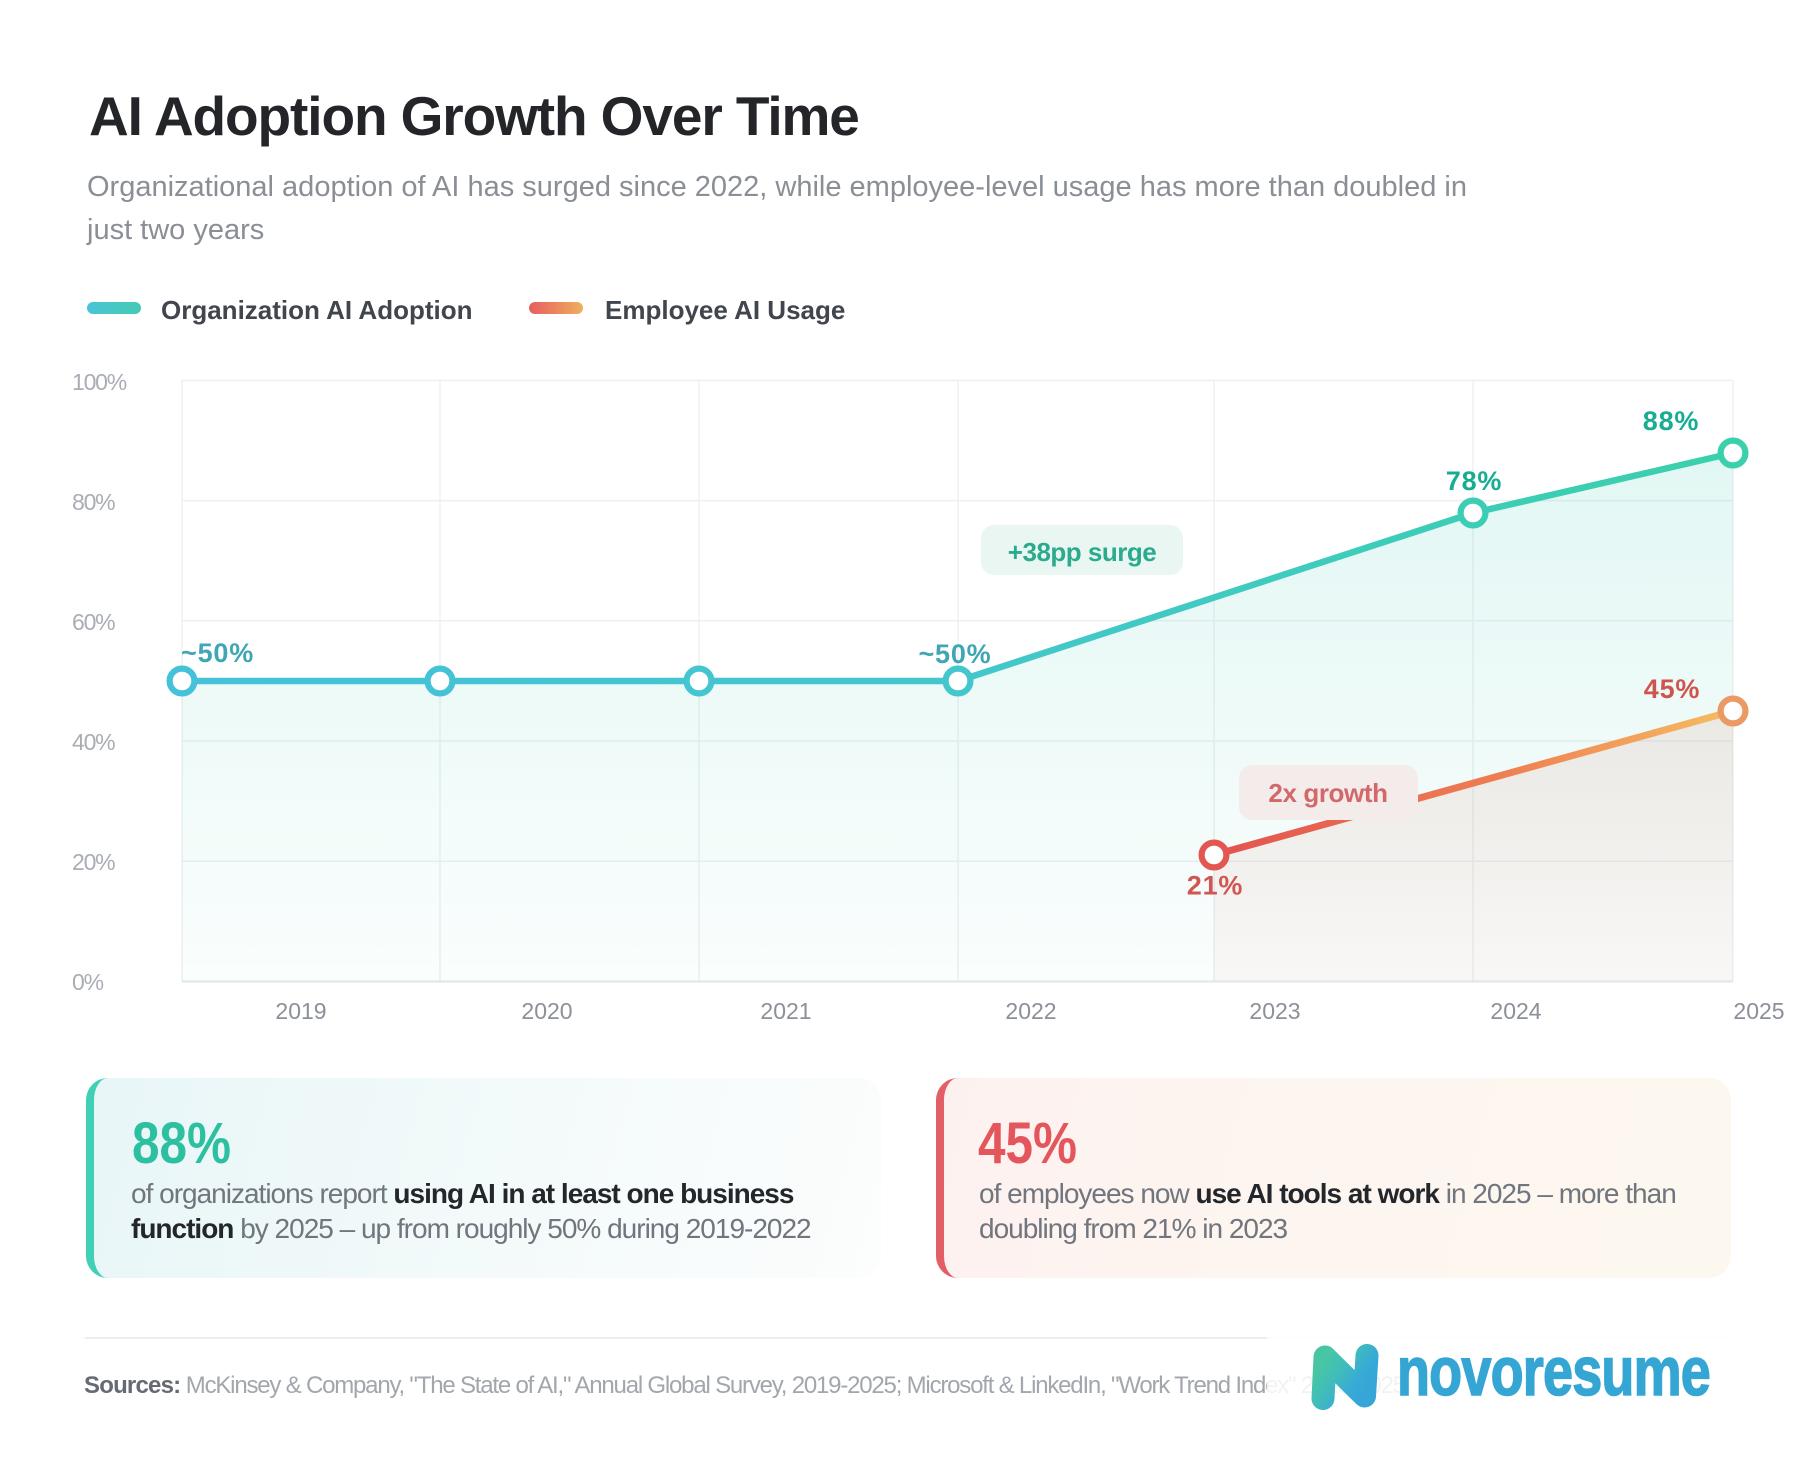 The height and width of the screenshot is (1477, 1818). I want to click on svg-text: 2023, so click(1274, 1011).